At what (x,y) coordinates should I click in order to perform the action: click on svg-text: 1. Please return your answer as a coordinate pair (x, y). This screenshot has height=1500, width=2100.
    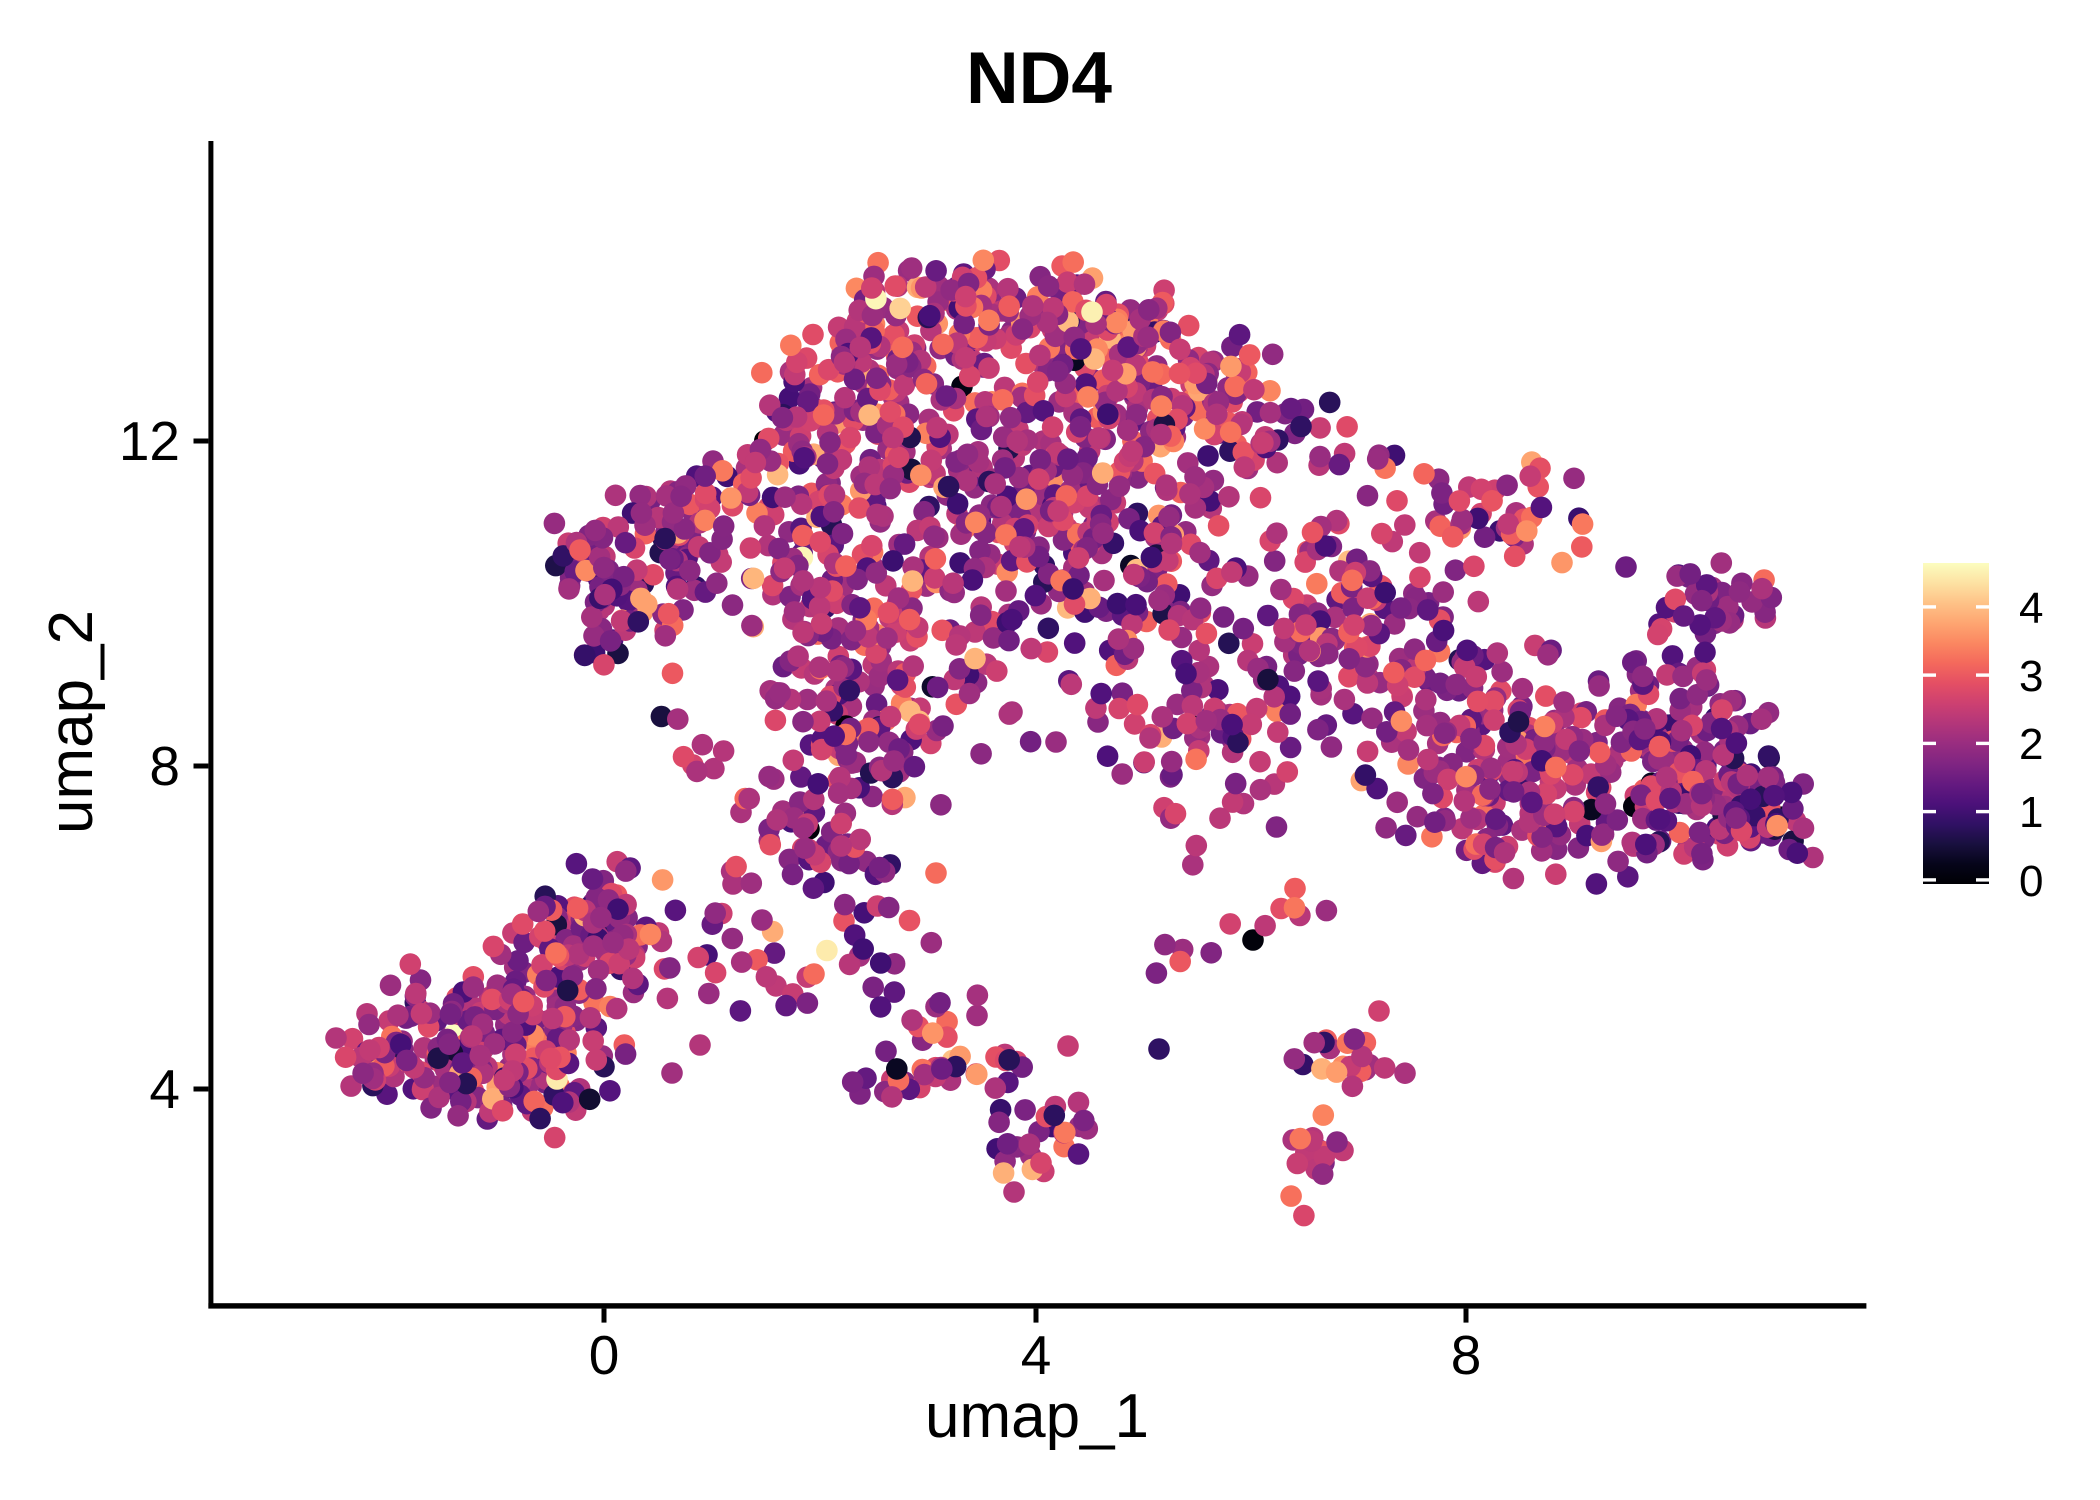
    Looking at the image, I should click on (2031, 812).